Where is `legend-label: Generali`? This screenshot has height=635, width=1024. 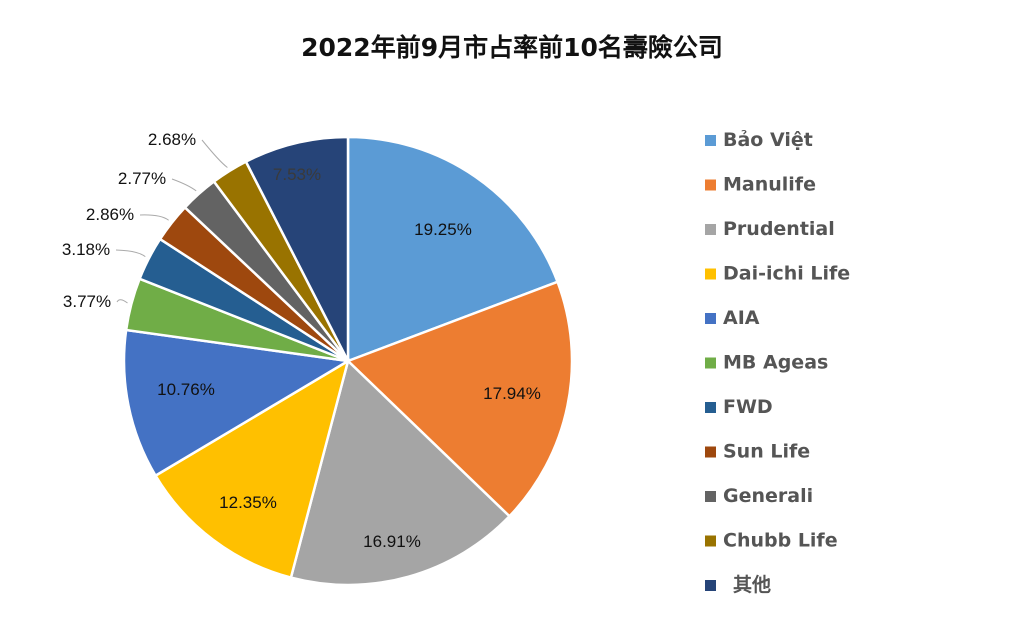 legend-label: Generali is located at coordinates (768, 496).